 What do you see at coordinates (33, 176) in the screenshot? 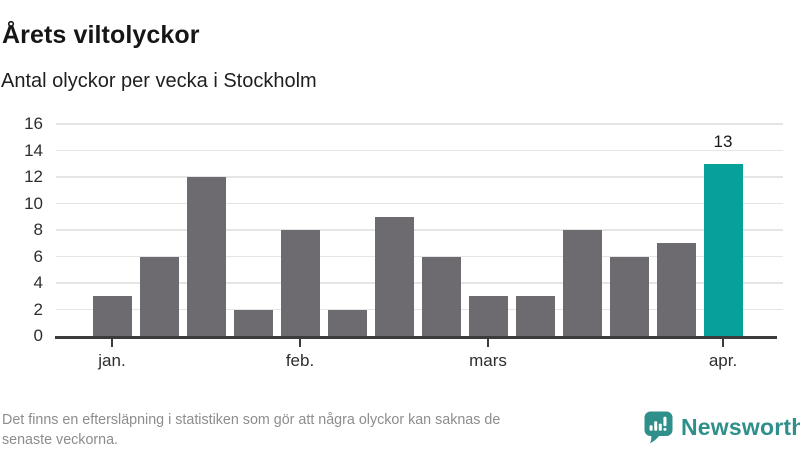
I see `y-axis-tick-label: 12` at bounding box center [33, 176].